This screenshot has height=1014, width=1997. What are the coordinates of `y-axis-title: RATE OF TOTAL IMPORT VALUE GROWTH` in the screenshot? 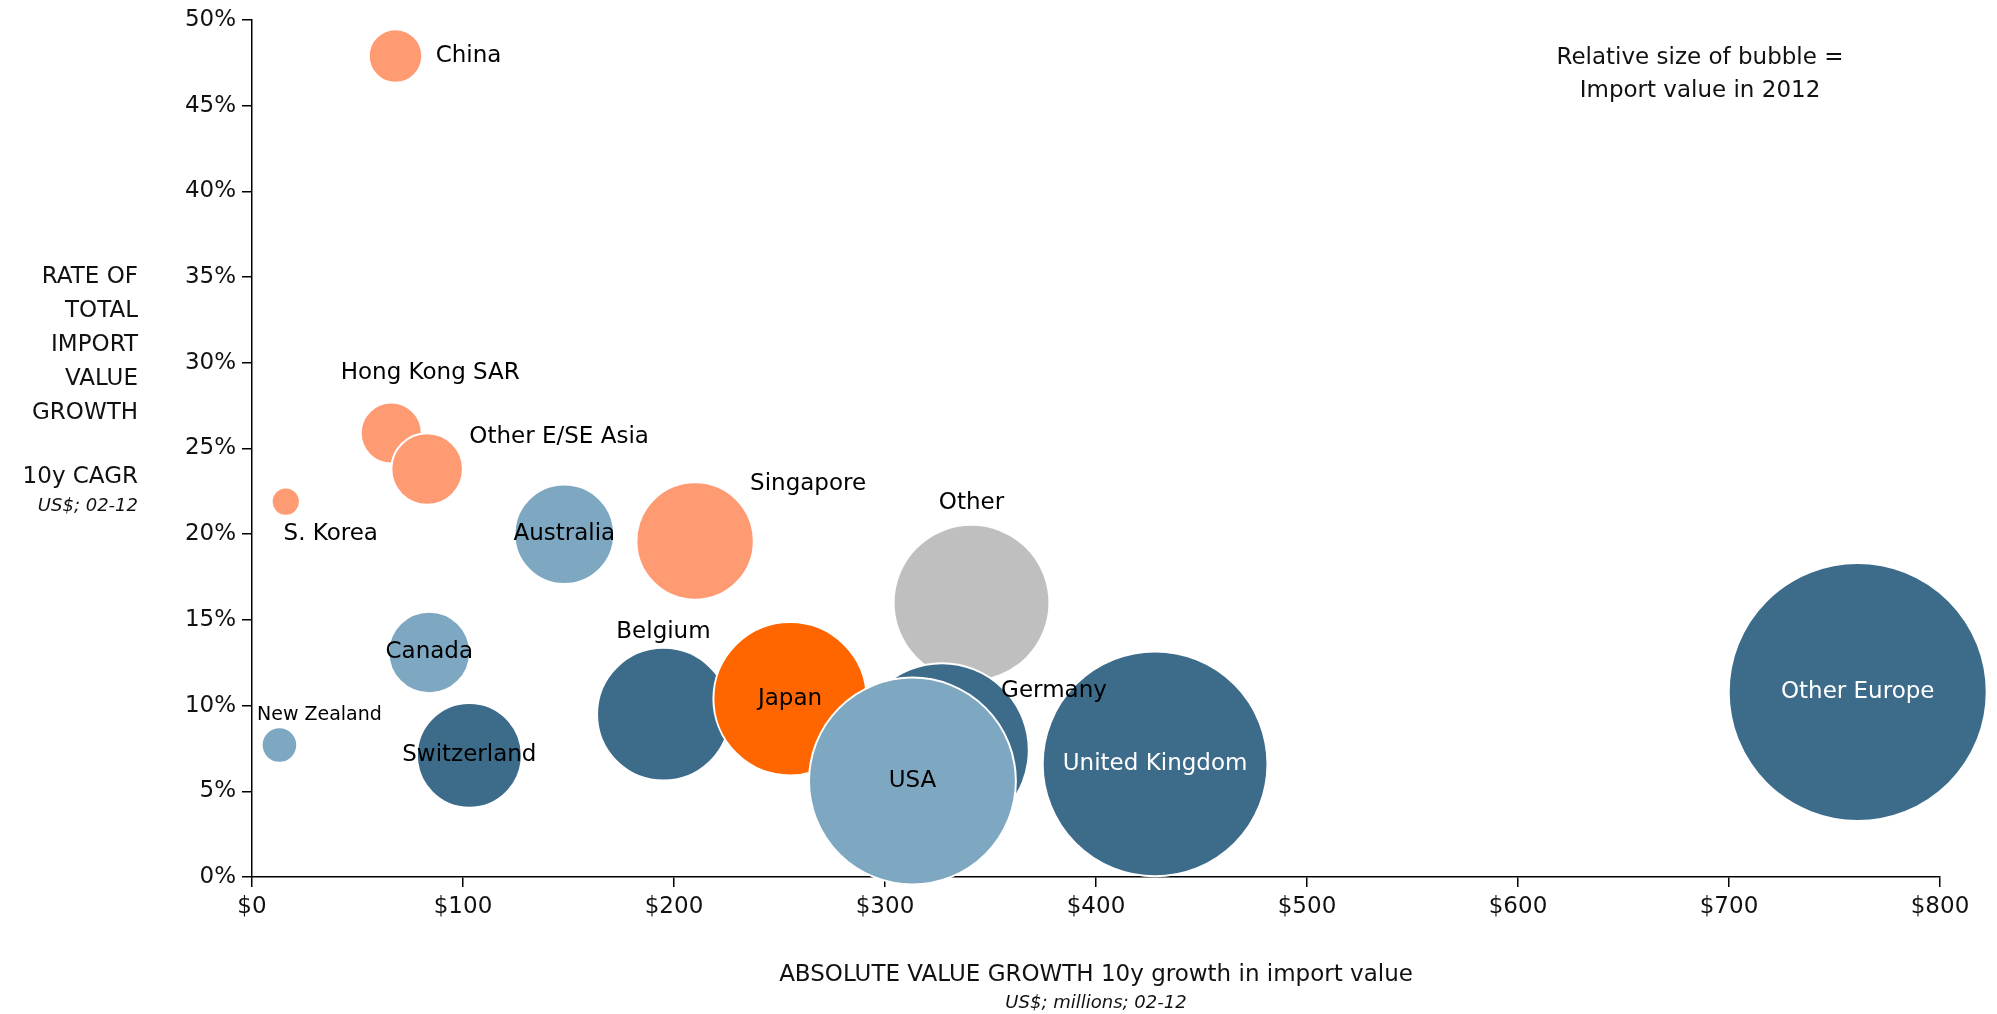 It's located at (84, 343).